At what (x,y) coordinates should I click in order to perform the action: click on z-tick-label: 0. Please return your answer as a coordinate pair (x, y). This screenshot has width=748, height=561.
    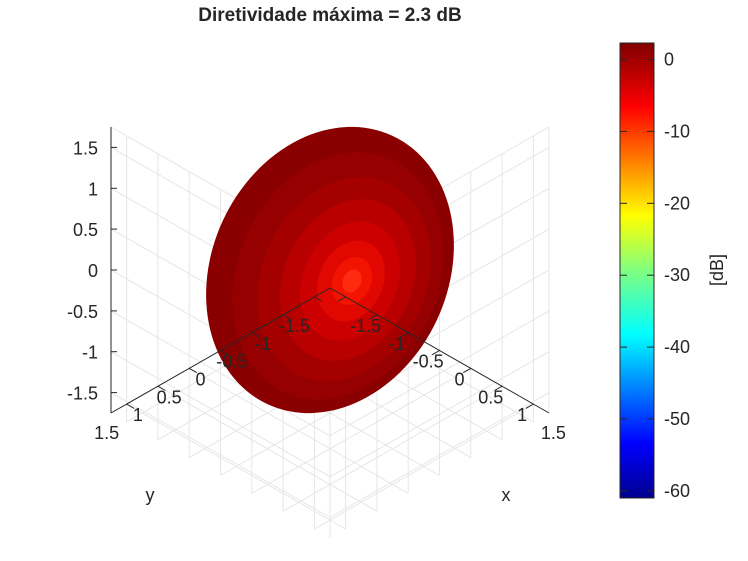
    Looking at the image, I should click on (93, 271).